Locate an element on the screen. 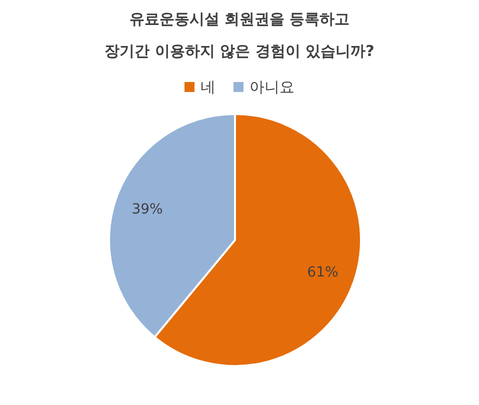 This screenshot has height=405, width=479. legend-label: 아니요 is located at coordinates (272, 87).